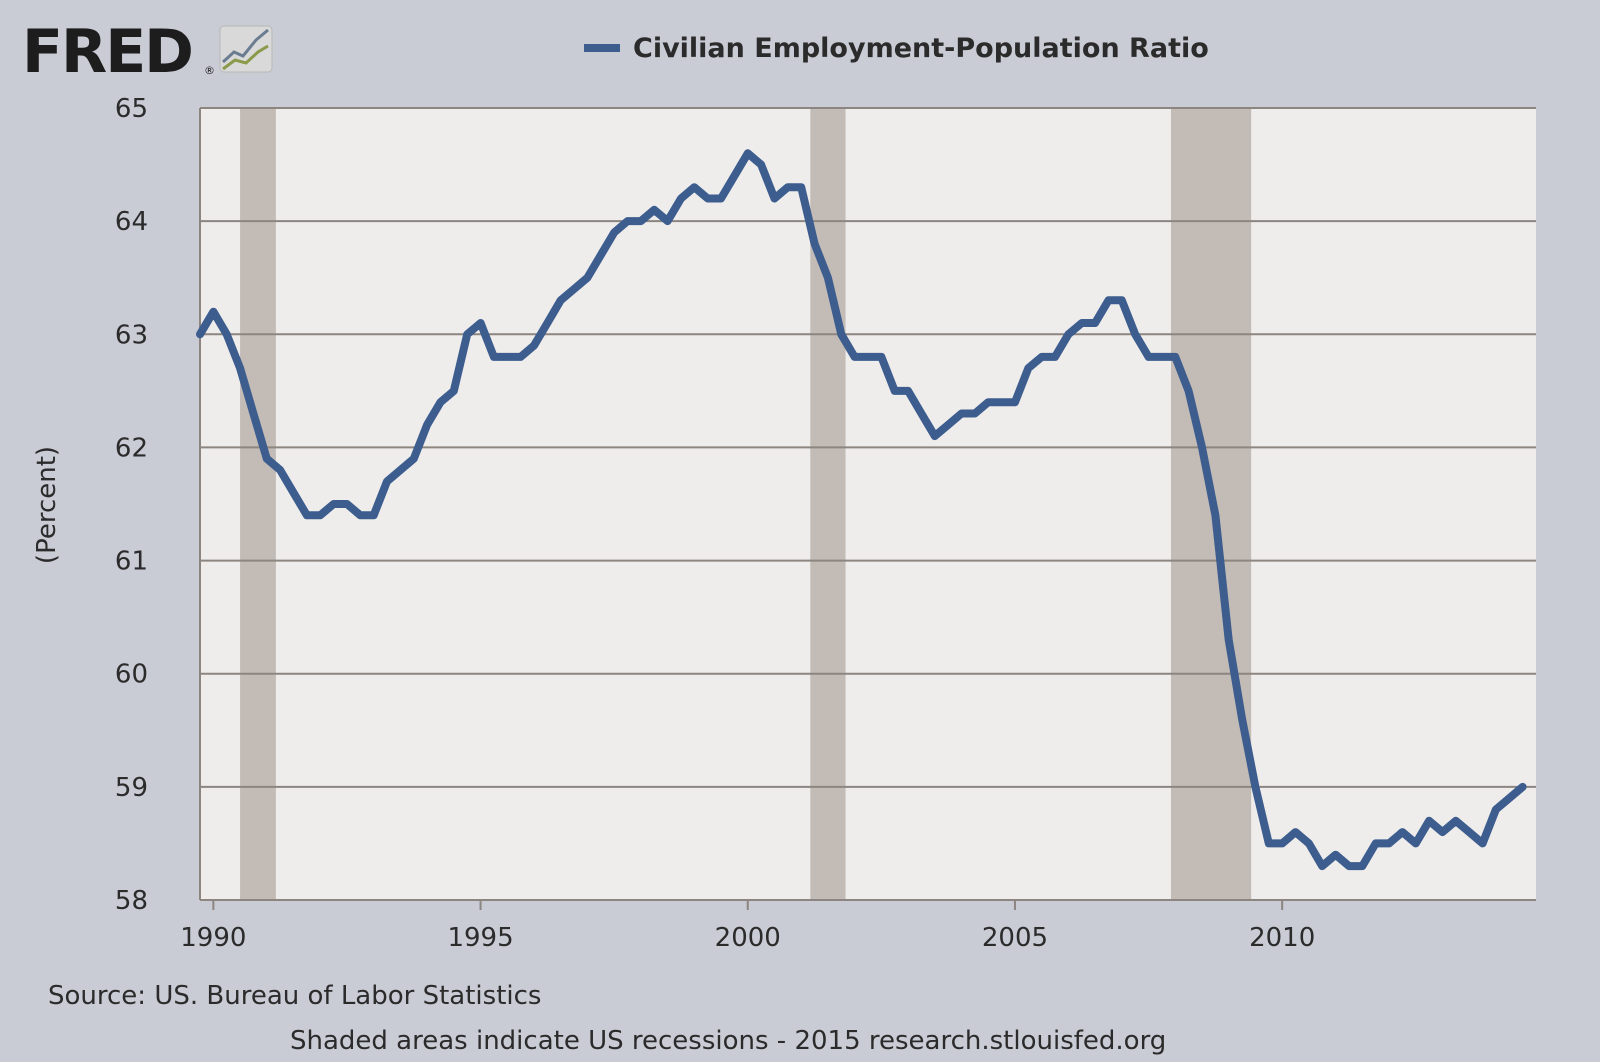 Image resolution: width=1600 pixels, height=1062 pixels. I want to click on fred-logo-chart-icon, so click(246, 49).